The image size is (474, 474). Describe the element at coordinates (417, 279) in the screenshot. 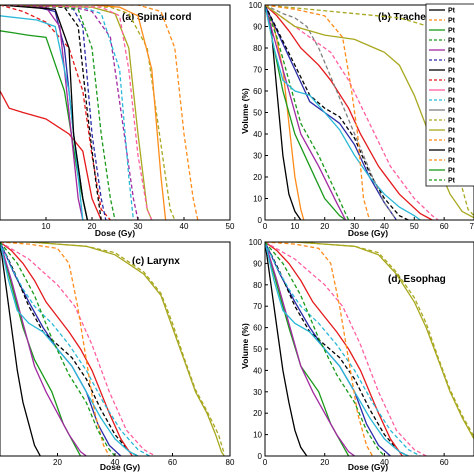

I see `panel-title: (d) Esophag` at that location.